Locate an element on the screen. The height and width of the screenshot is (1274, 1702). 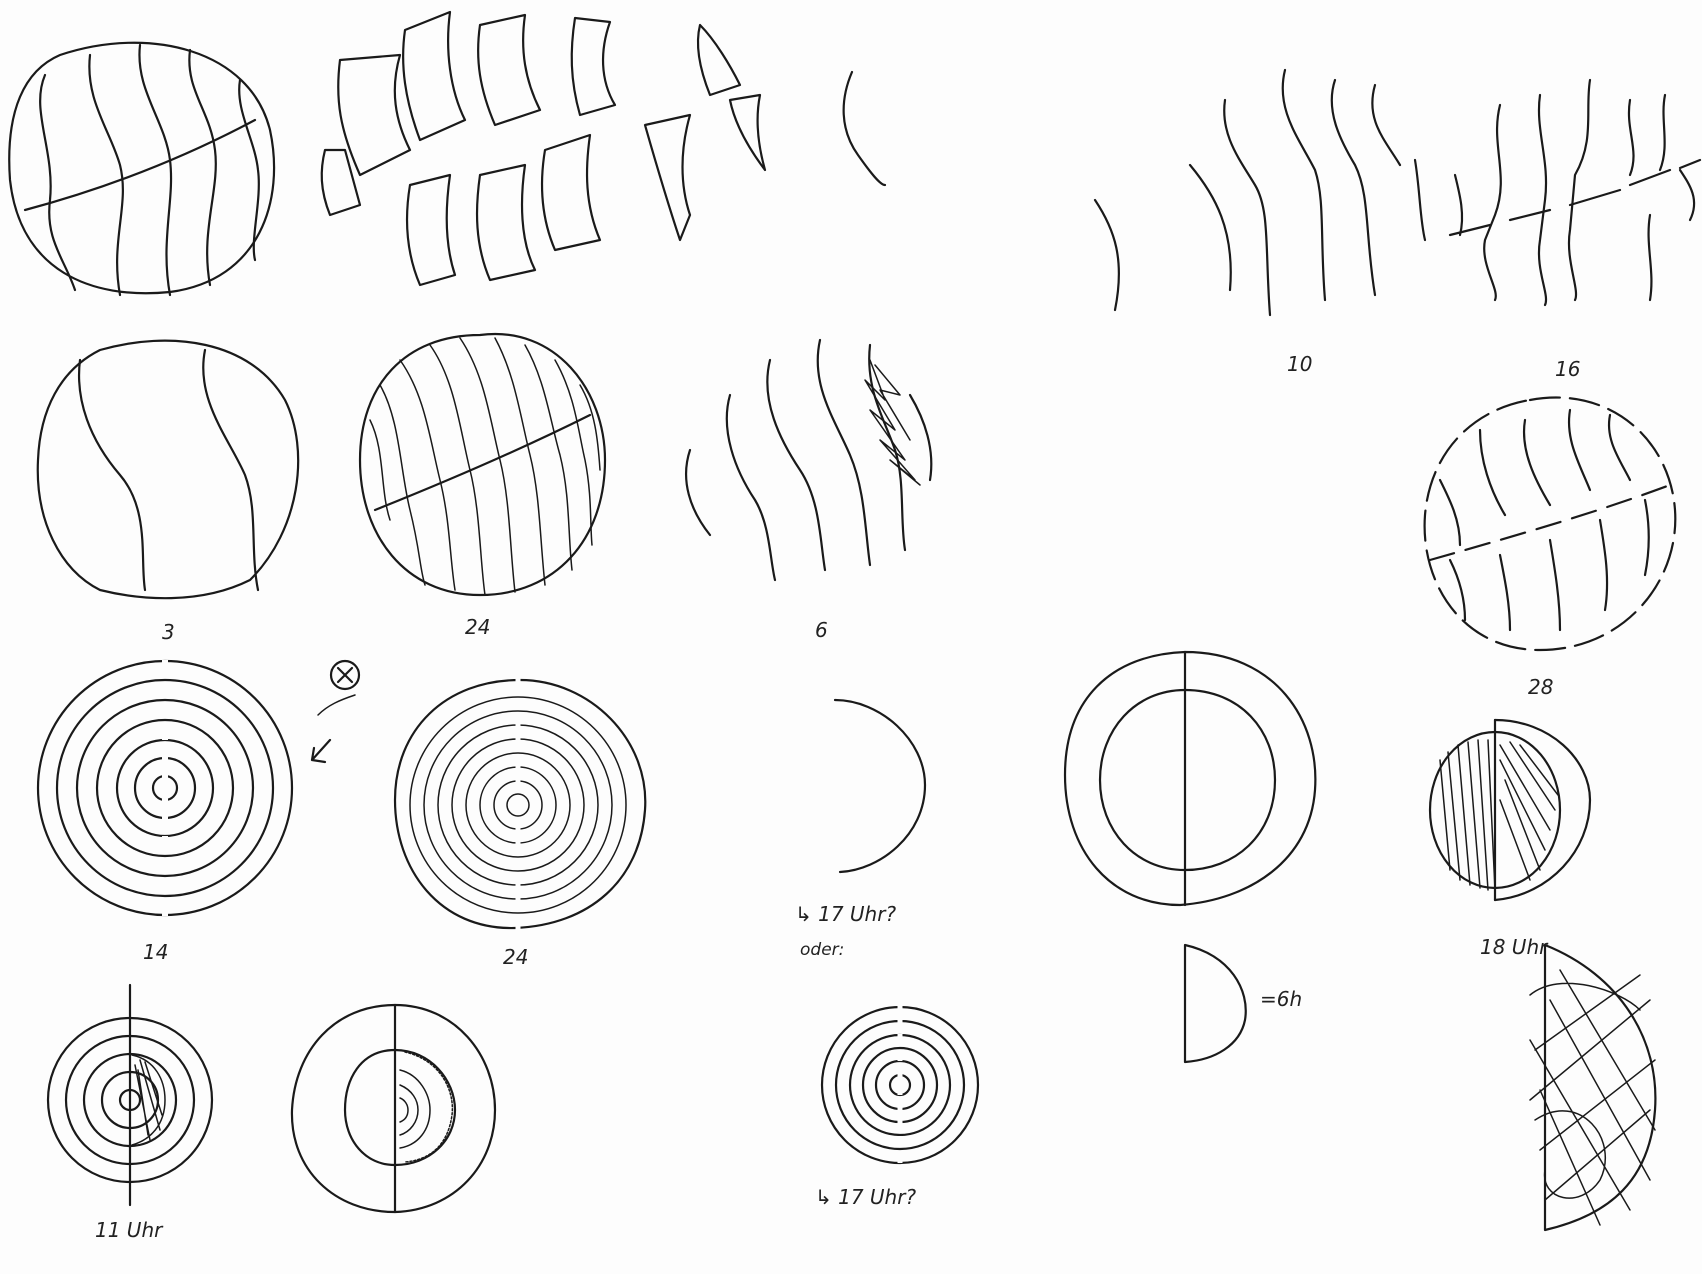
sketch-d-shape is located at coordinates (1215, 1003).